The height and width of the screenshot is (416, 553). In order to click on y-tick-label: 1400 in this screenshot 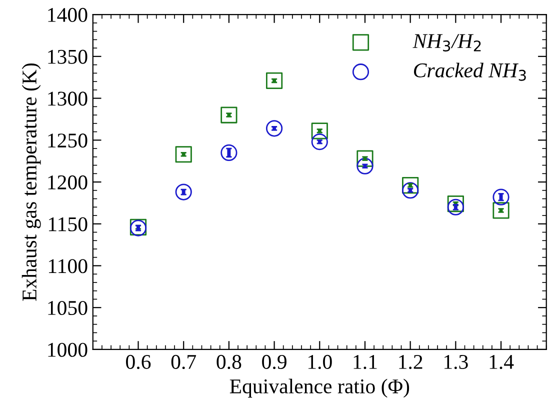, I will do `click(68, 15)`.